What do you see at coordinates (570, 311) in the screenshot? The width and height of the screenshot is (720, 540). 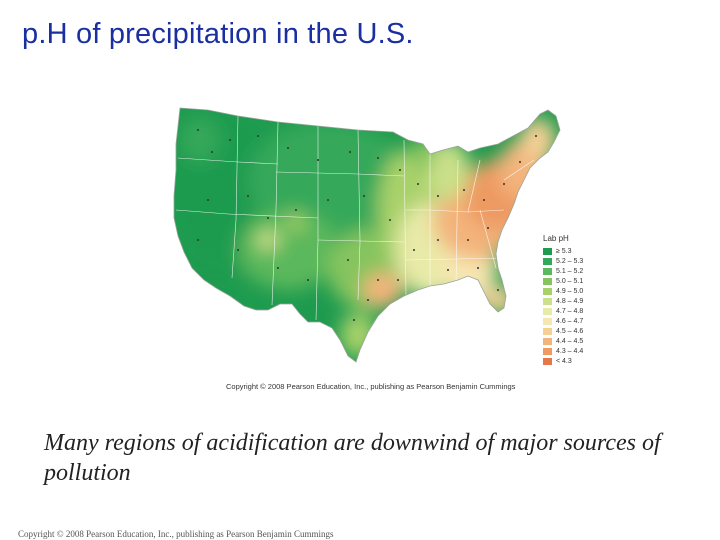 I see `legend-label: 4.7 – 4.8` at bounding box center [570, 311].